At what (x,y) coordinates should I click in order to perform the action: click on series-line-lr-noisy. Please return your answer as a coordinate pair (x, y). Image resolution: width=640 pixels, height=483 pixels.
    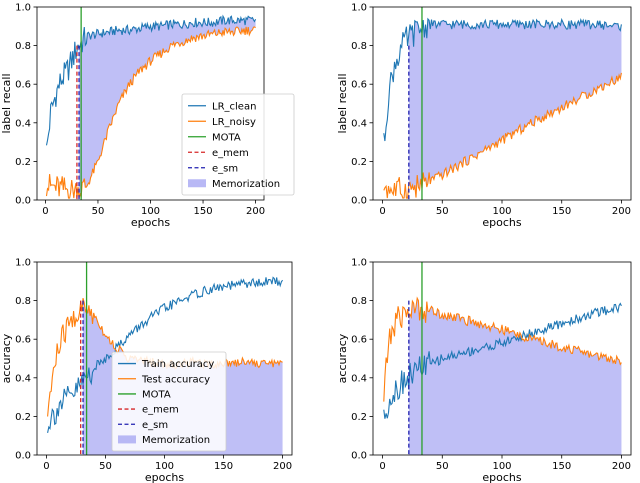
    Looking at the image, I should click on (502, 135).